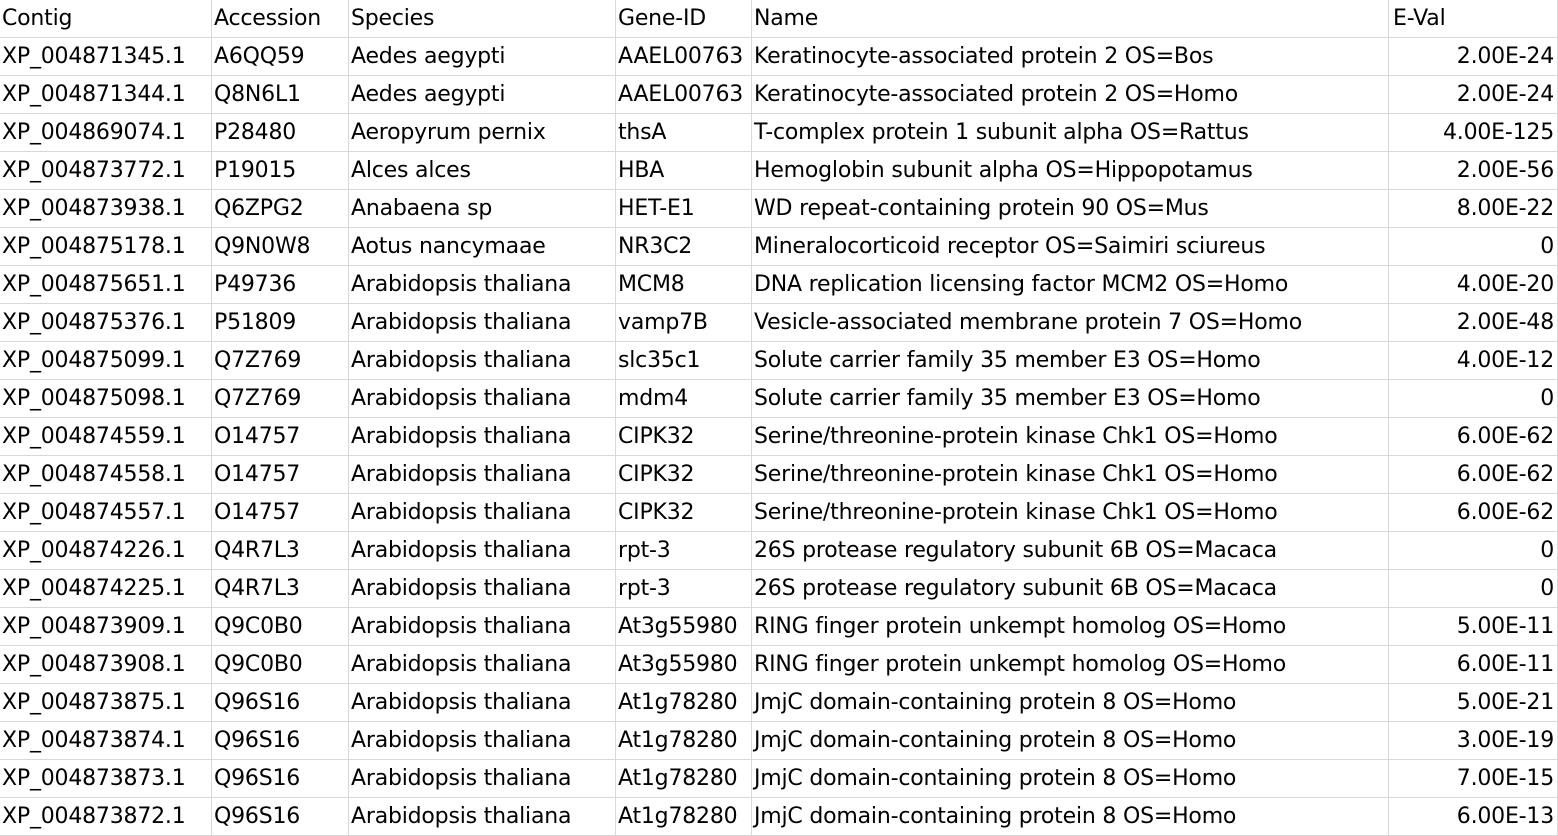 This screenshot has height=836, width=1558. I want to click on e-val-cell: 4.00E-125, so click(1473, 133).